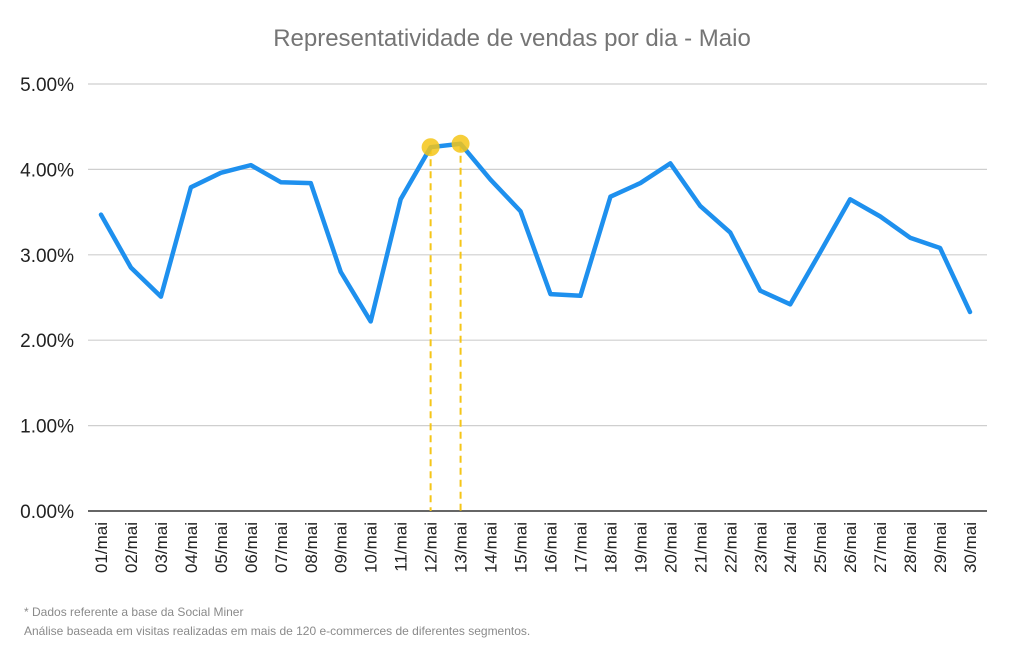 This screenshot has height=652, width=1024. I want to click on x-tick-label: 26/mai, so click(850, 547).